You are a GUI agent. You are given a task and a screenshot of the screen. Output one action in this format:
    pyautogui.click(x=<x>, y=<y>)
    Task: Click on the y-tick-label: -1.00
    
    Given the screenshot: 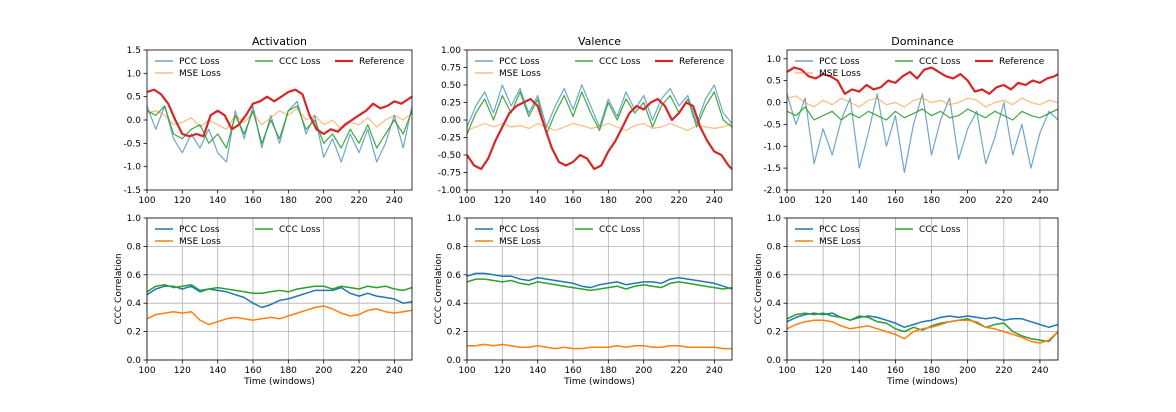 What is the action you would take?
    pyautogui.click(x=450, y=191)
    